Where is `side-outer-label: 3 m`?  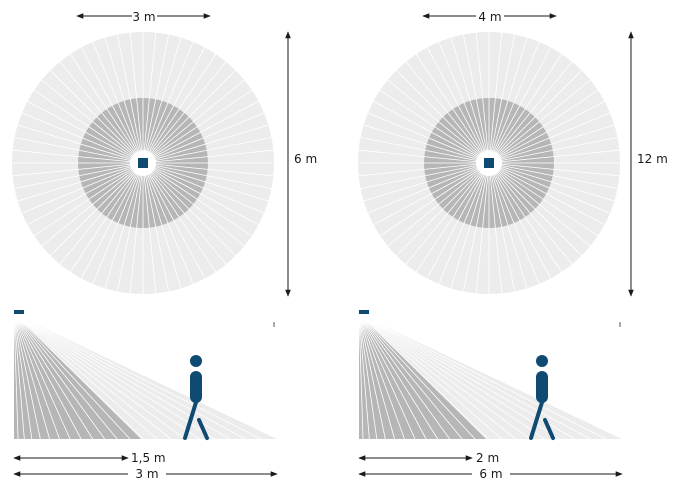 side-outer-label: 3 m is located at coordinates (146, 474).